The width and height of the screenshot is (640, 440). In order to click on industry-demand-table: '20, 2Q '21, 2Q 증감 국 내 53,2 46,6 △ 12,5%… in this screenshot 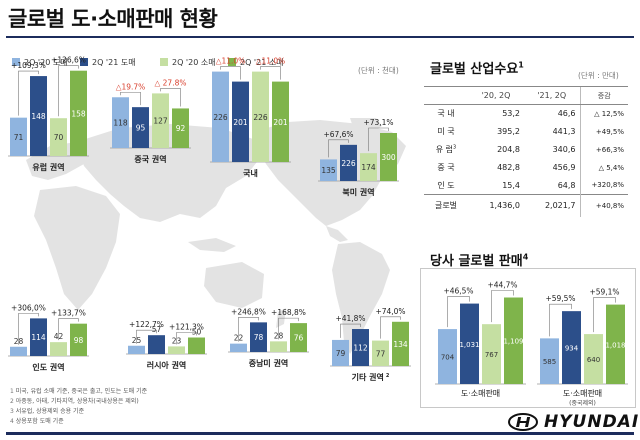, I will do `click(526, 151)`.